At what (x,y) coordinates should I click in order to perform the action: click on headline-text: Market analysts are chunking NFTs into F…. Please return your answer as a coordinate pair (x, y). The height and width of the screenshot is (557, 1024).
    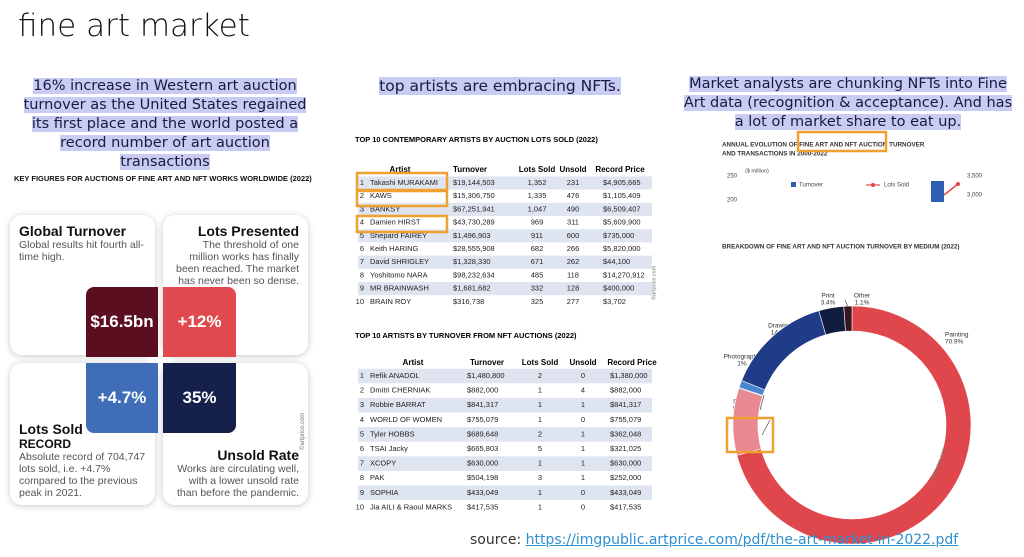
    Looking at the image, I should click on (848, 103).